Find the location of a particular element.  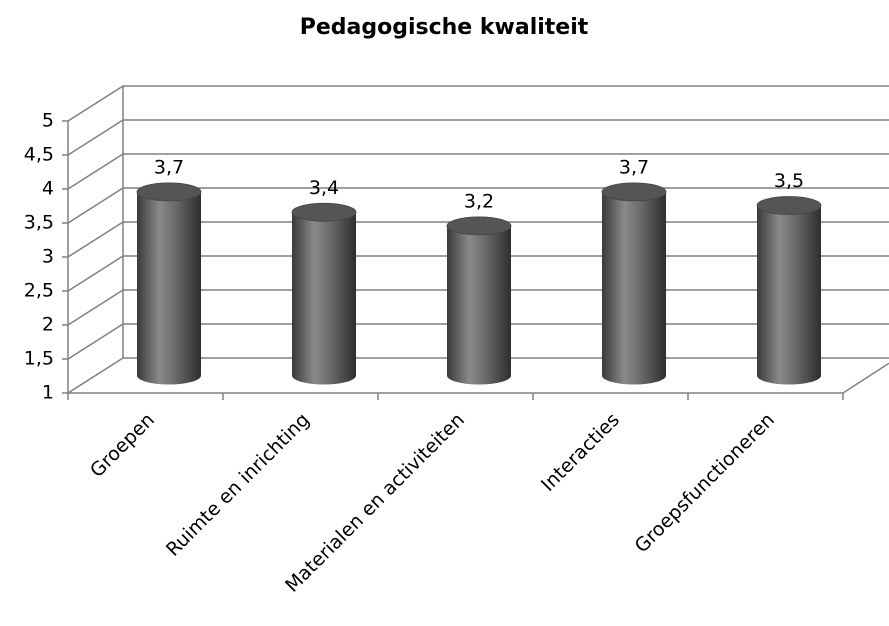

x-tick-label: Groepsfunctioneren is located at coordinates (705, 483).